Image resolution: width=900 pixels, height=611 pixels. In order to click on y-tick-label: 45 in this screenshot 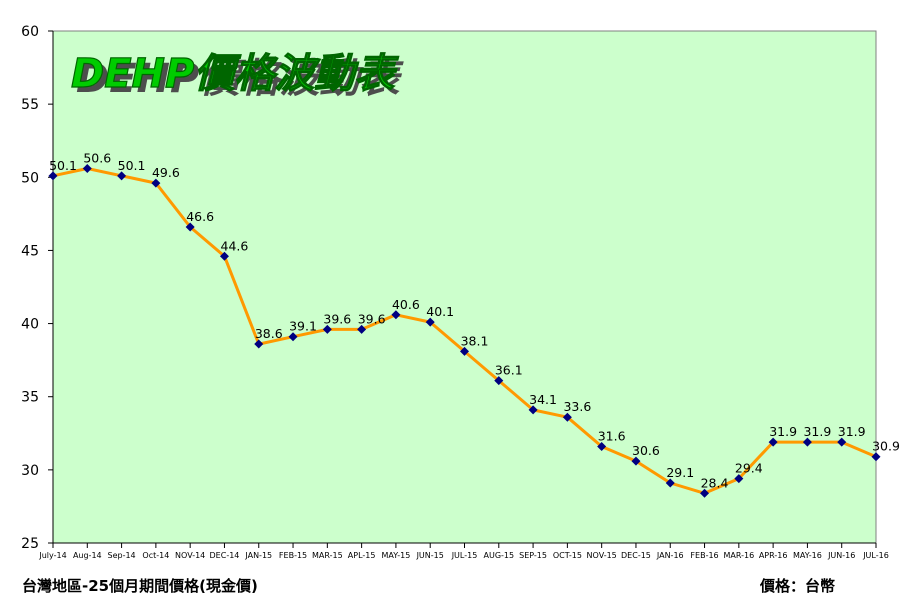, I will do `click(30, 251)`.